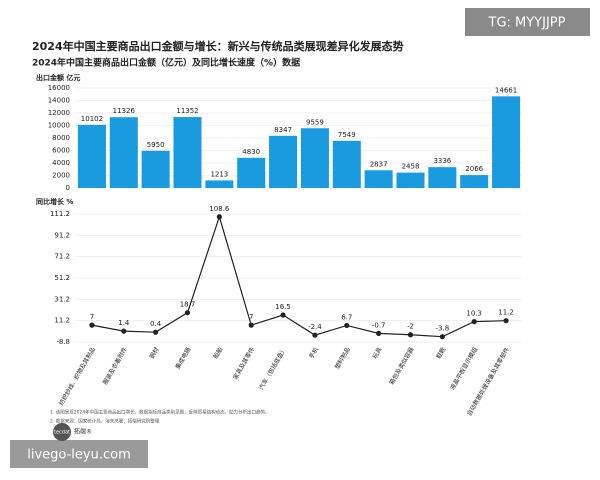  Describe the element at coordinates (443, 329) in the screenshot. I see `data-label: -3.8` at that location.